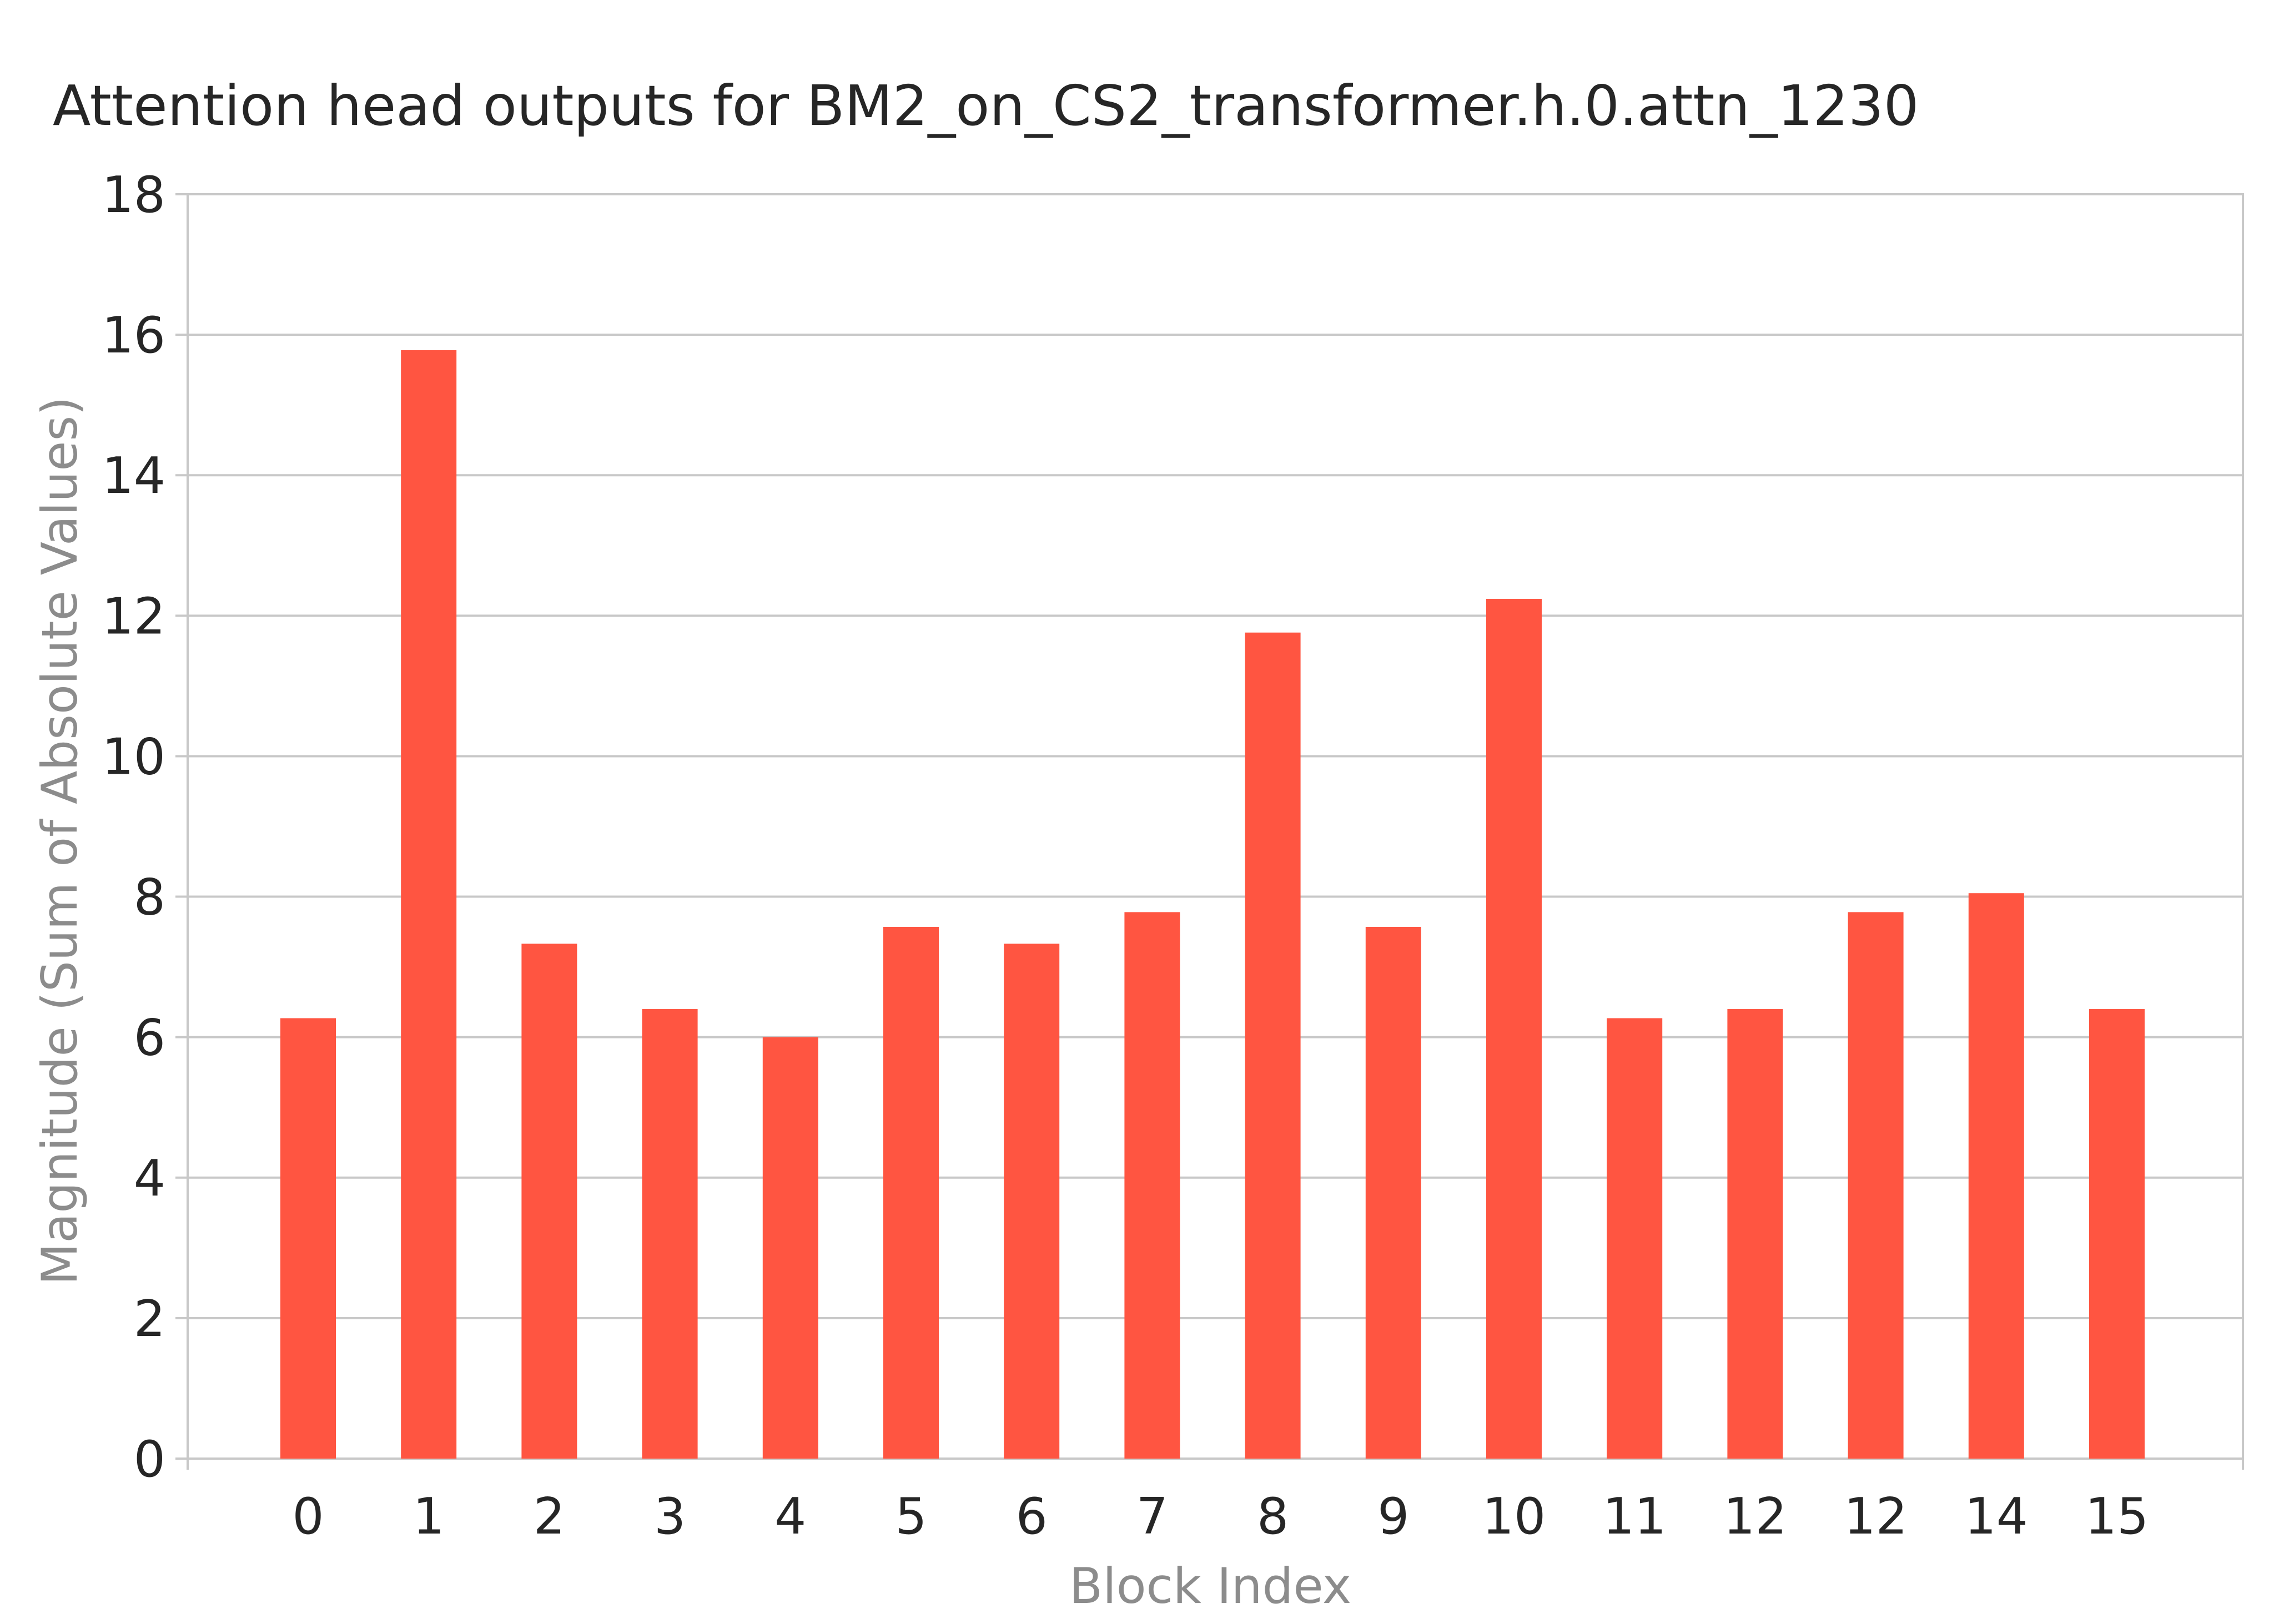 This screenshot has height=1624, width=2274. Describe the element at coordinates (149, 1038) in the screenshot. I see `y-tick-label: 6` at that location.